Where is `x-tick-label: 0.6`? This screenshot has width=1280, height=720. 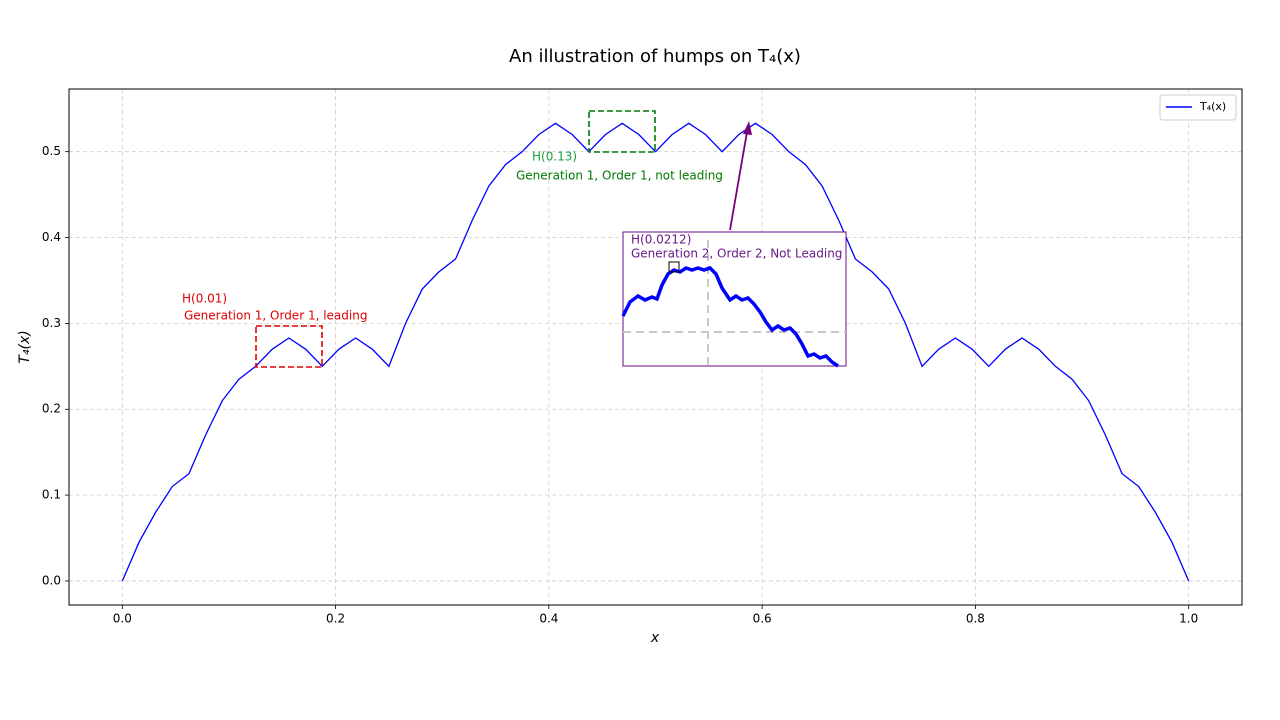 x-tick-label: 0.6 is located at coordinates (762, 619).